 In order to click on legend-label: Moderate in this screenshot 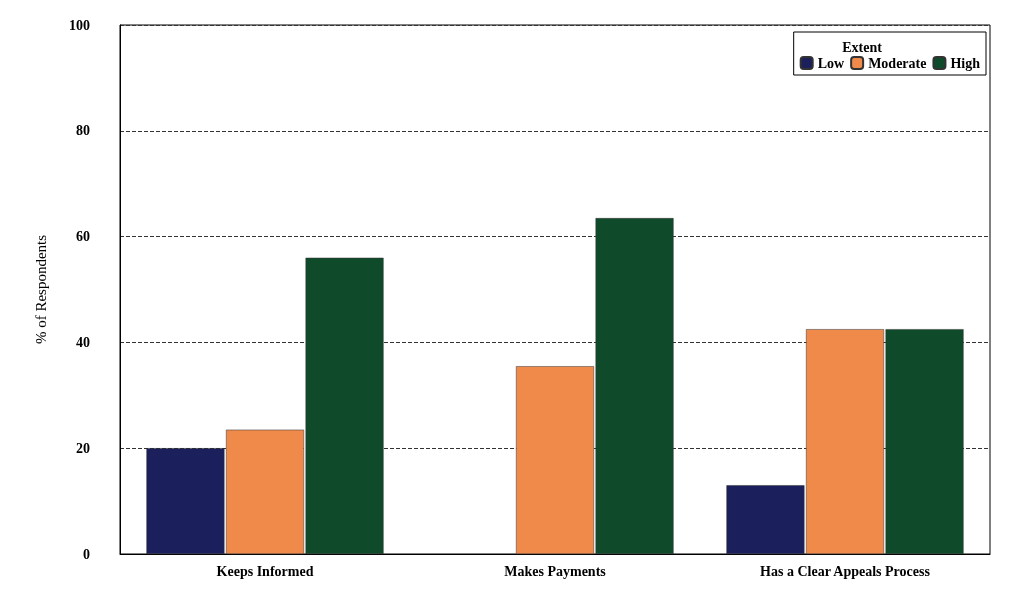, I will do `click(897, 63)`.